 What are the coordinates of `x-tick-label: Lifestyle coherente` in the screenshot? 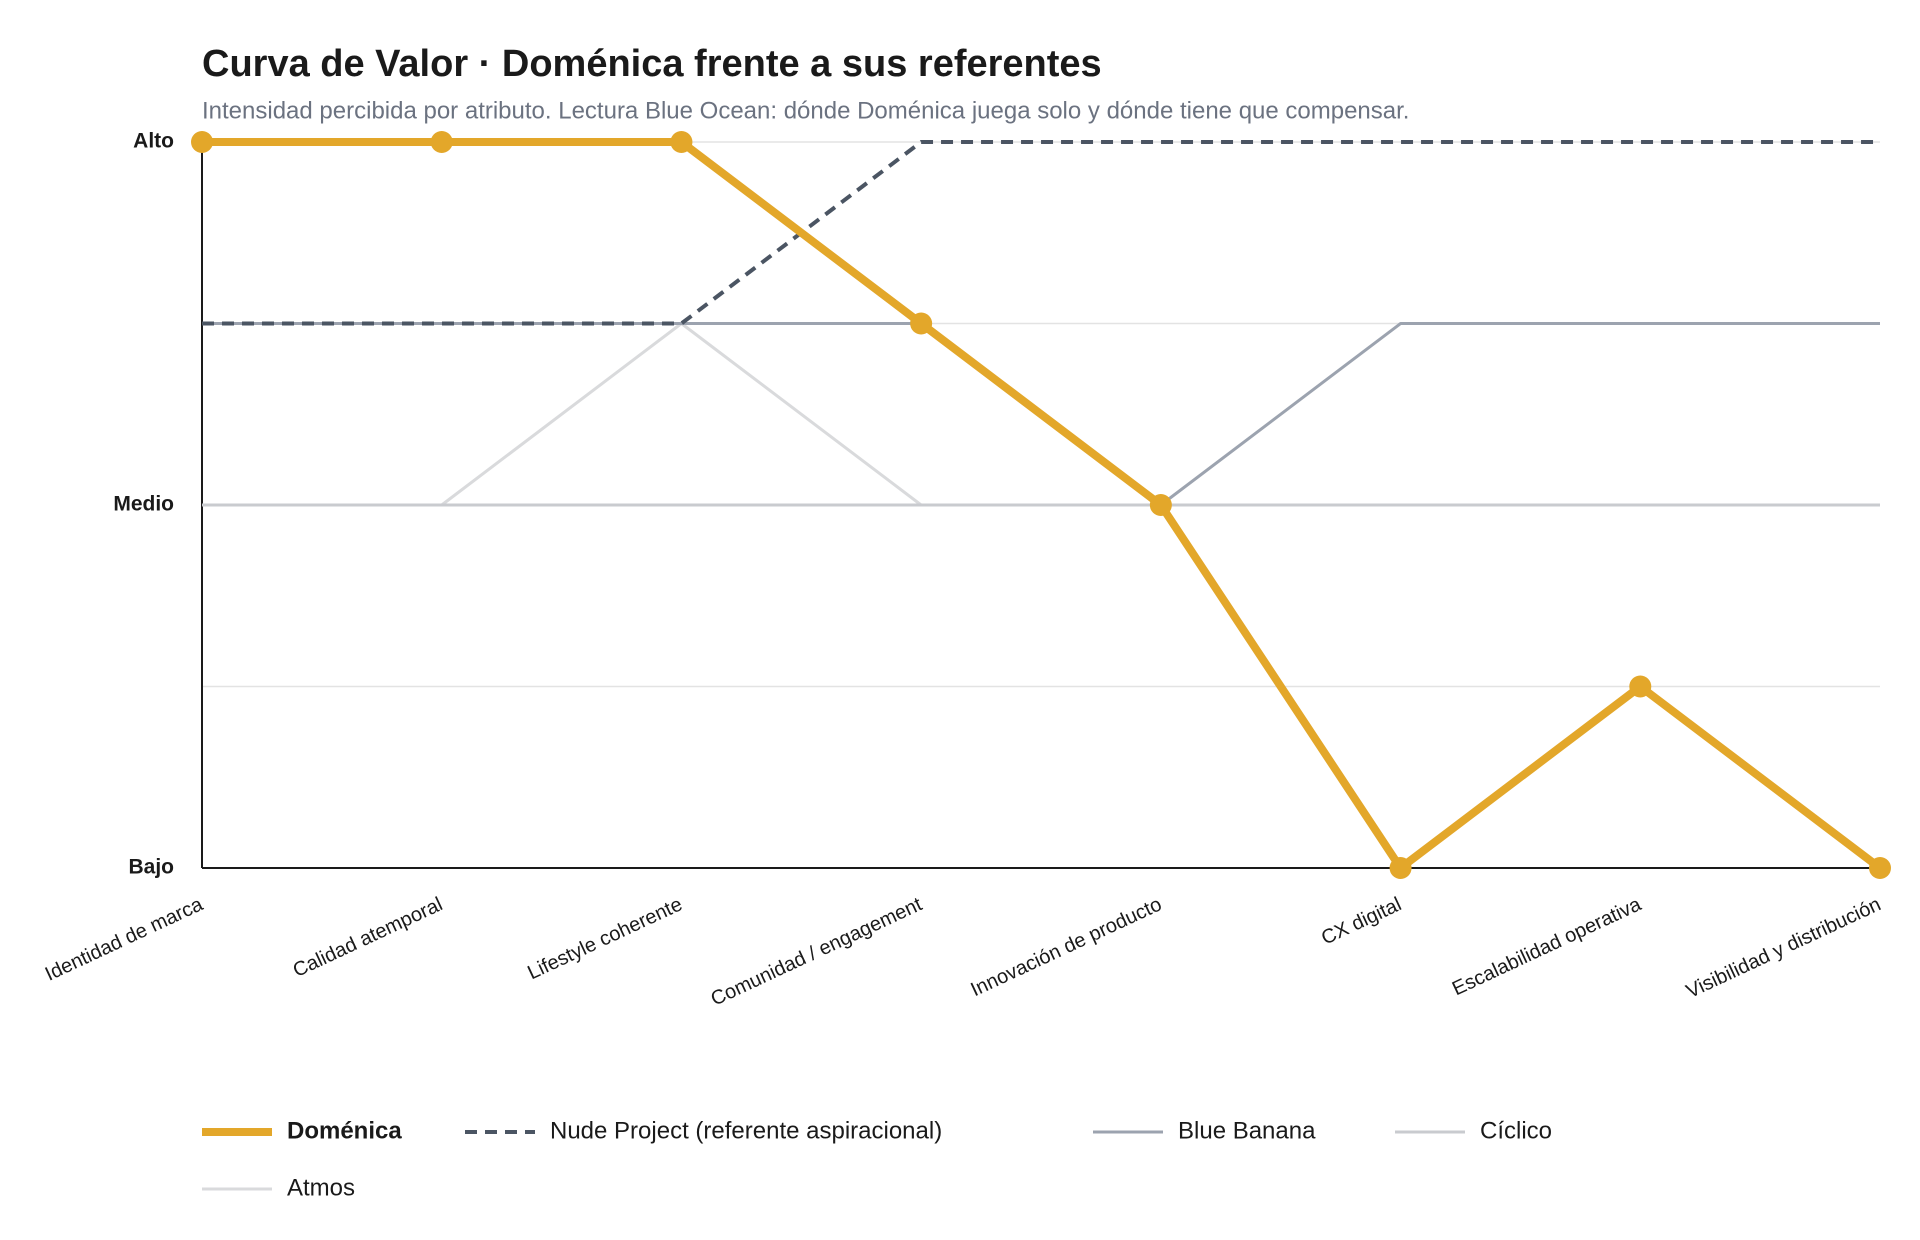 It's located at (604, 938).